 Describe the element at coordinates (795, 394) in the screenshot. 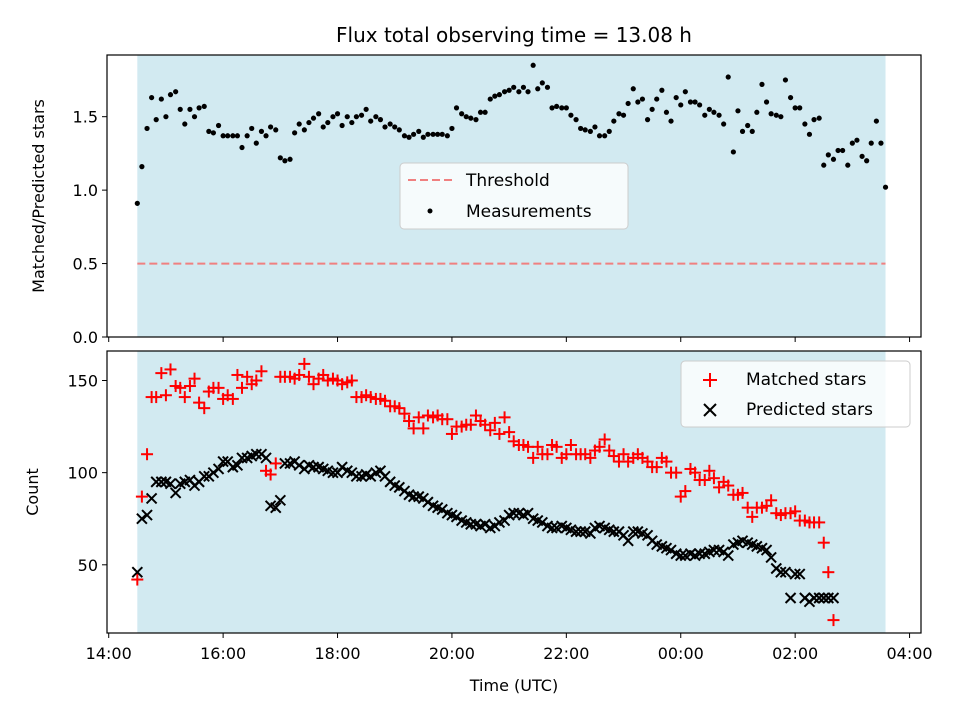

I see `bottom-legend: Matched stars Predicted stars` at that location.